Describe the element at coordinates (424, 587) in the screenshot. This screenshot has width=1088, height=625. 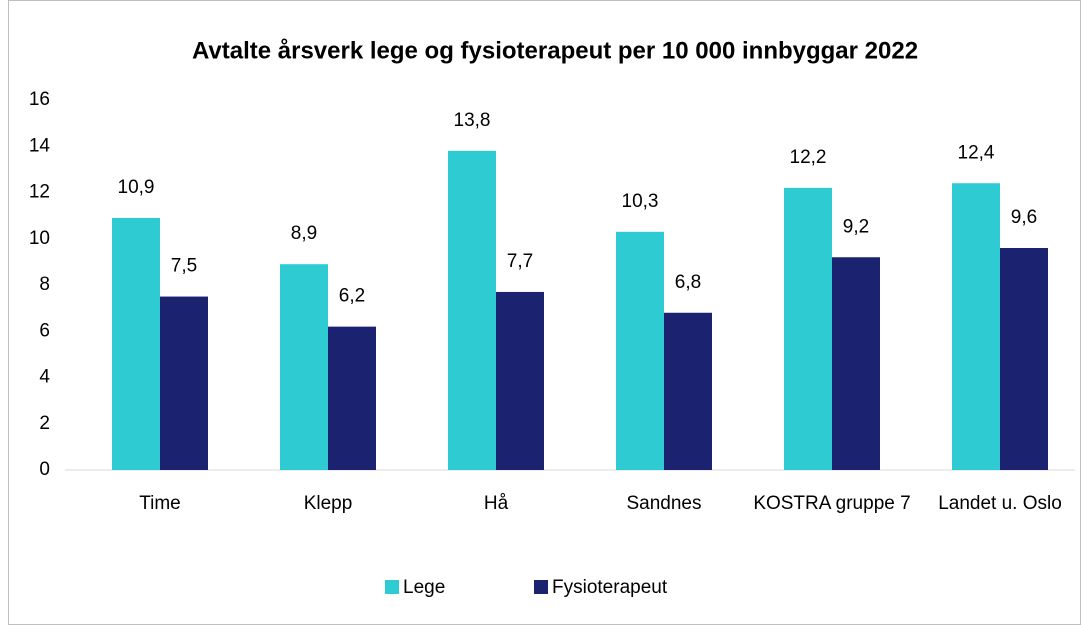
I see `legend-label: Lege` at that location.